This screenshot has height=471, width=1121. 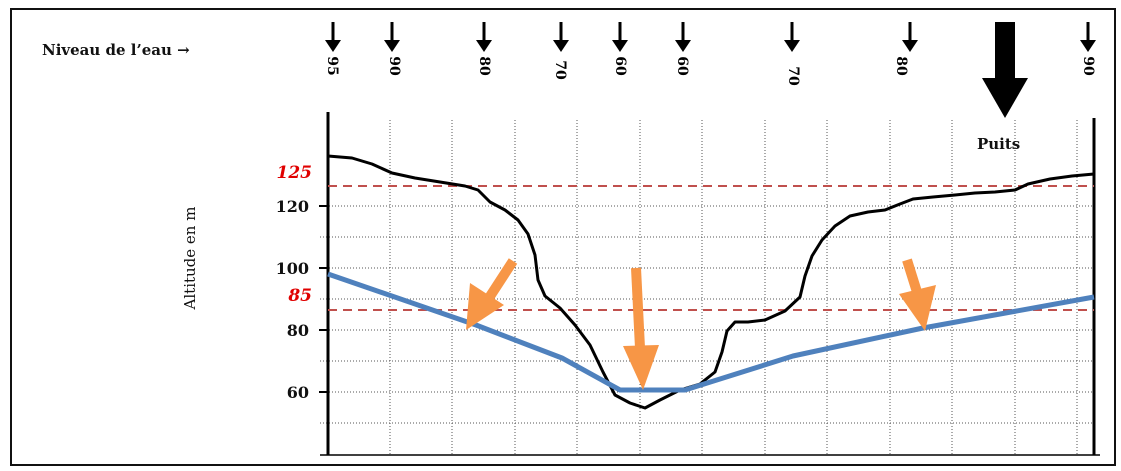 What do you see at coordinates (299, 296) in the screenshot?
I see `reference-label-85: 85` at bounding box center [299, 296].